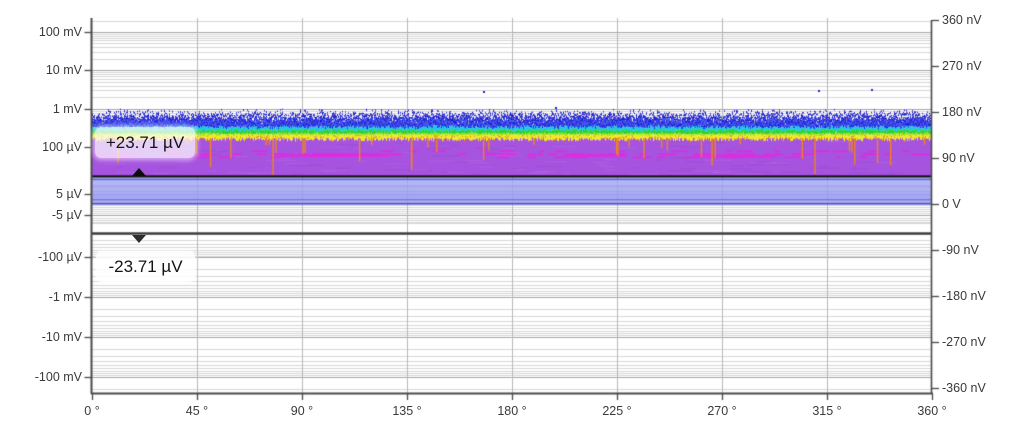  Describe the element at coordinates (964, 342) in the screenshot. I see `y-axis-right-tick-label: -270 nV` at that location.